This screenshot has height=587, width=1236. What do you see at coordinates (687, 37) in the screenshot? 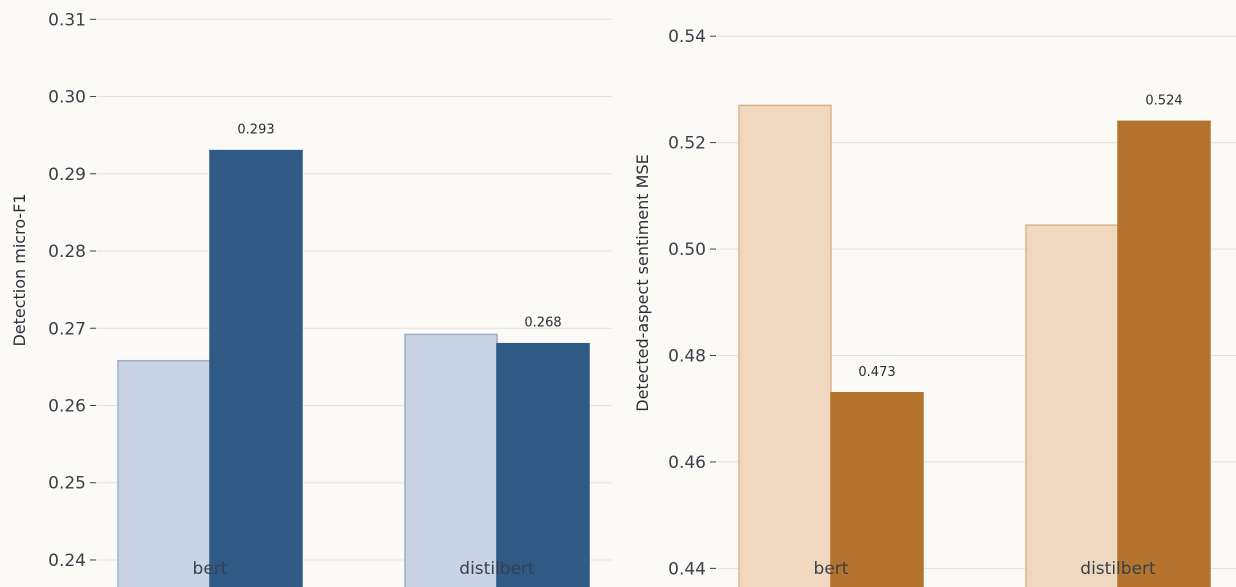
I see `y-tick-label: 0.54` at bounding box center [687, 37].